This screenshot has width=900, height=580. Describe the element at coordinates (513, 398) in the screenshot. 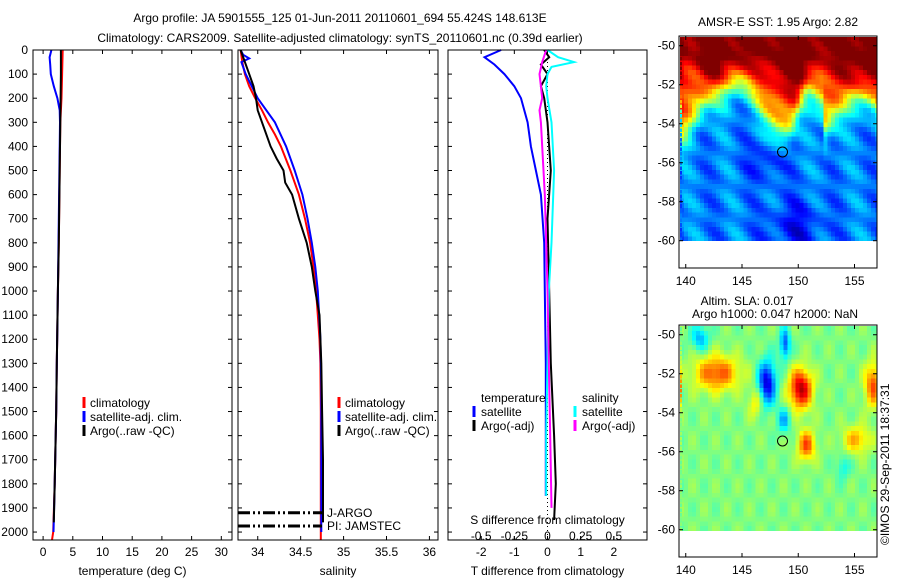

I see `legend-header-temperature: temperature` at that location.